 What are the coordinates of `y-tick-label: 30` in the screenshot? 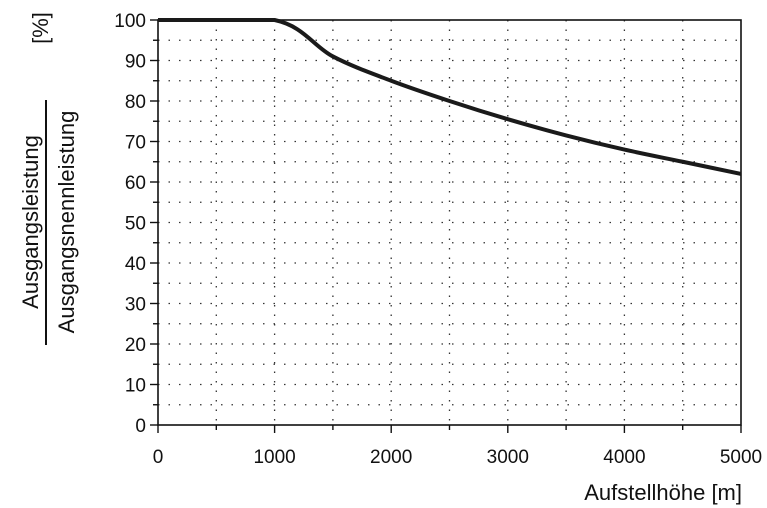 It's located at (135, 305).